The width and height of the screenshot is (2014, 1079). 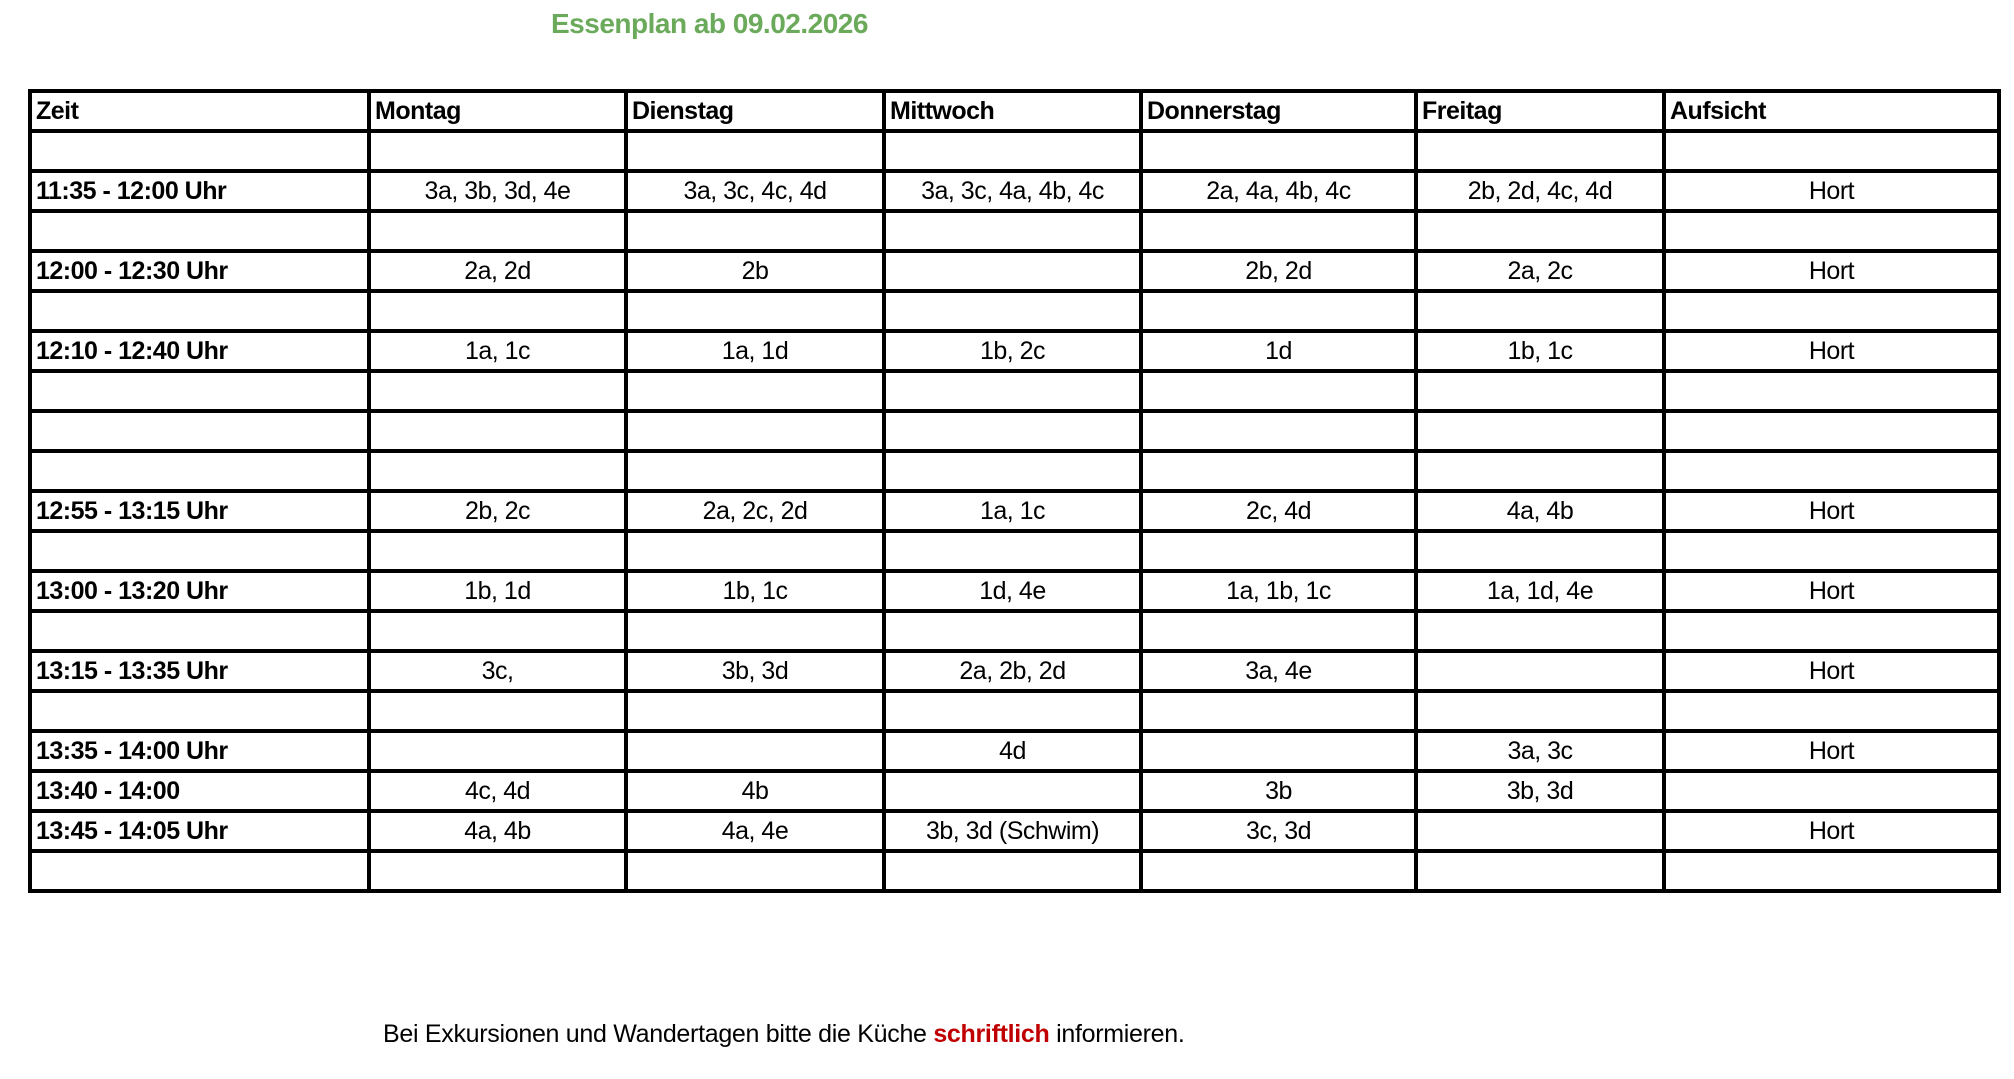 What do you see at coordinates (1540, 271) in the screenshot?
I see `table-cell: 2a, 2c` at bounding box center [1540, 271].